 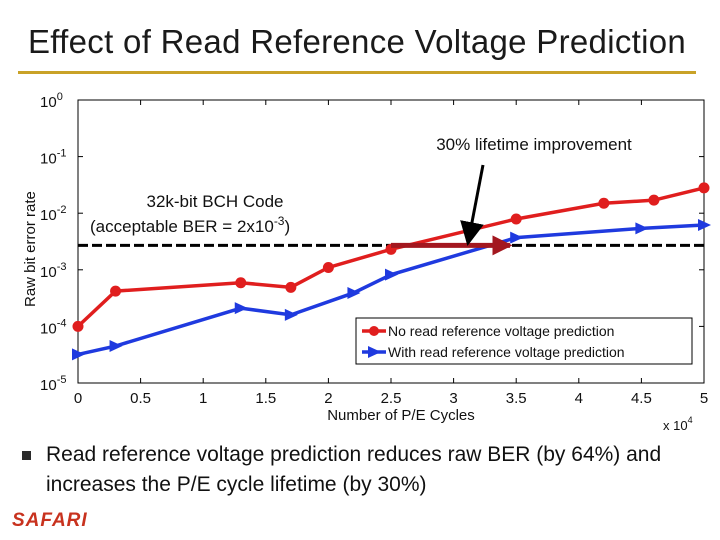 What do you see at coordinates (53, 214) in the screenshot?
I see `y-tick-label: 10⁻²` at bounding box center [53, 214].